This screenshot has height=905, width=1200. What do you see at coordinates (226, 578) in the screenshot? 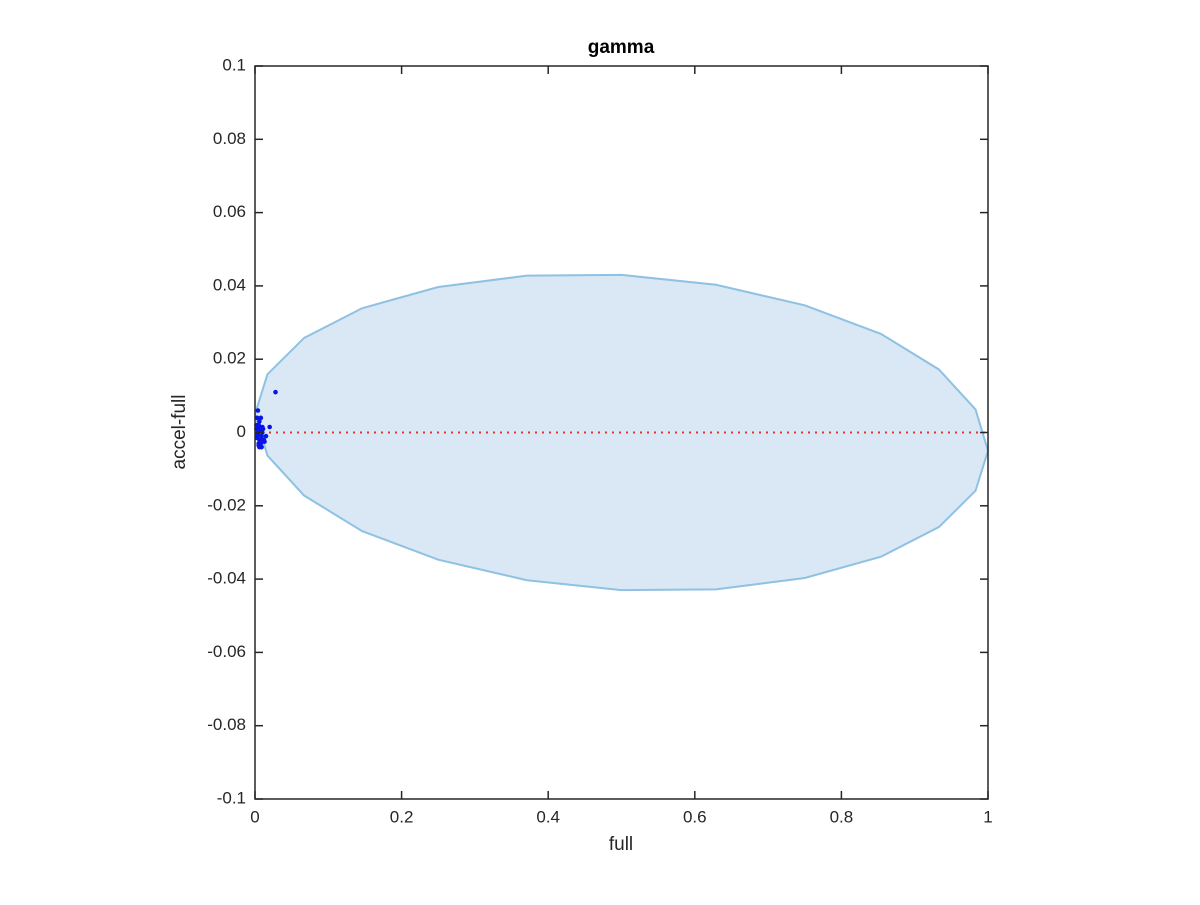
I see `y-tick-label: -0.04` at bounding box center [226, 578].